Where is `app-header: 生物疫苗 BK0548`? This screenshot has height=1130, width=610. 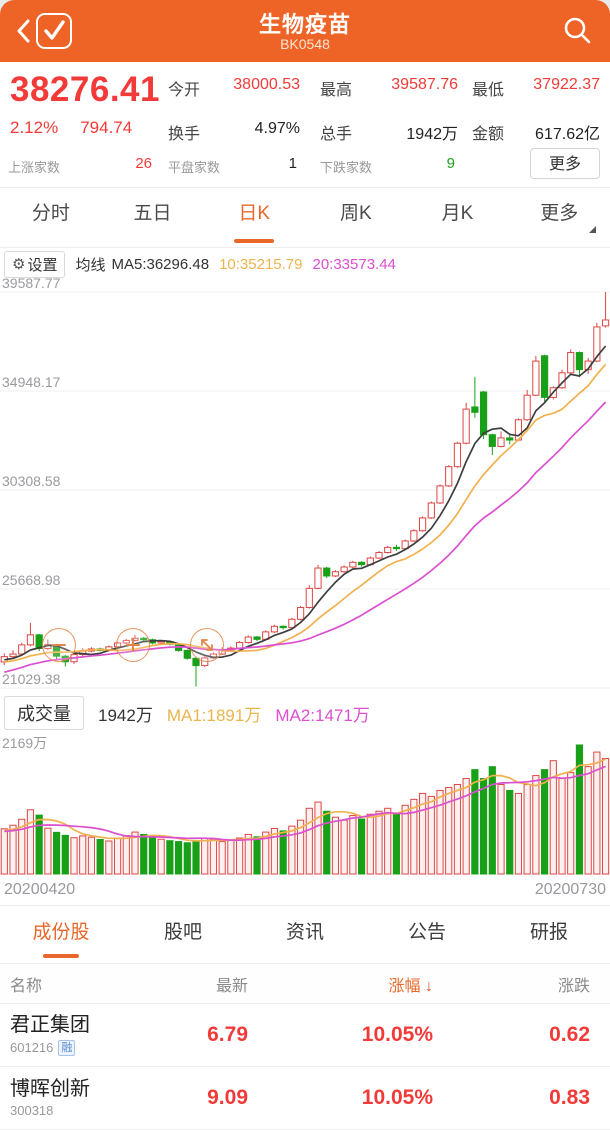
app-header: 生物疫苗 BK0548 is located at coordinates (305, 31).